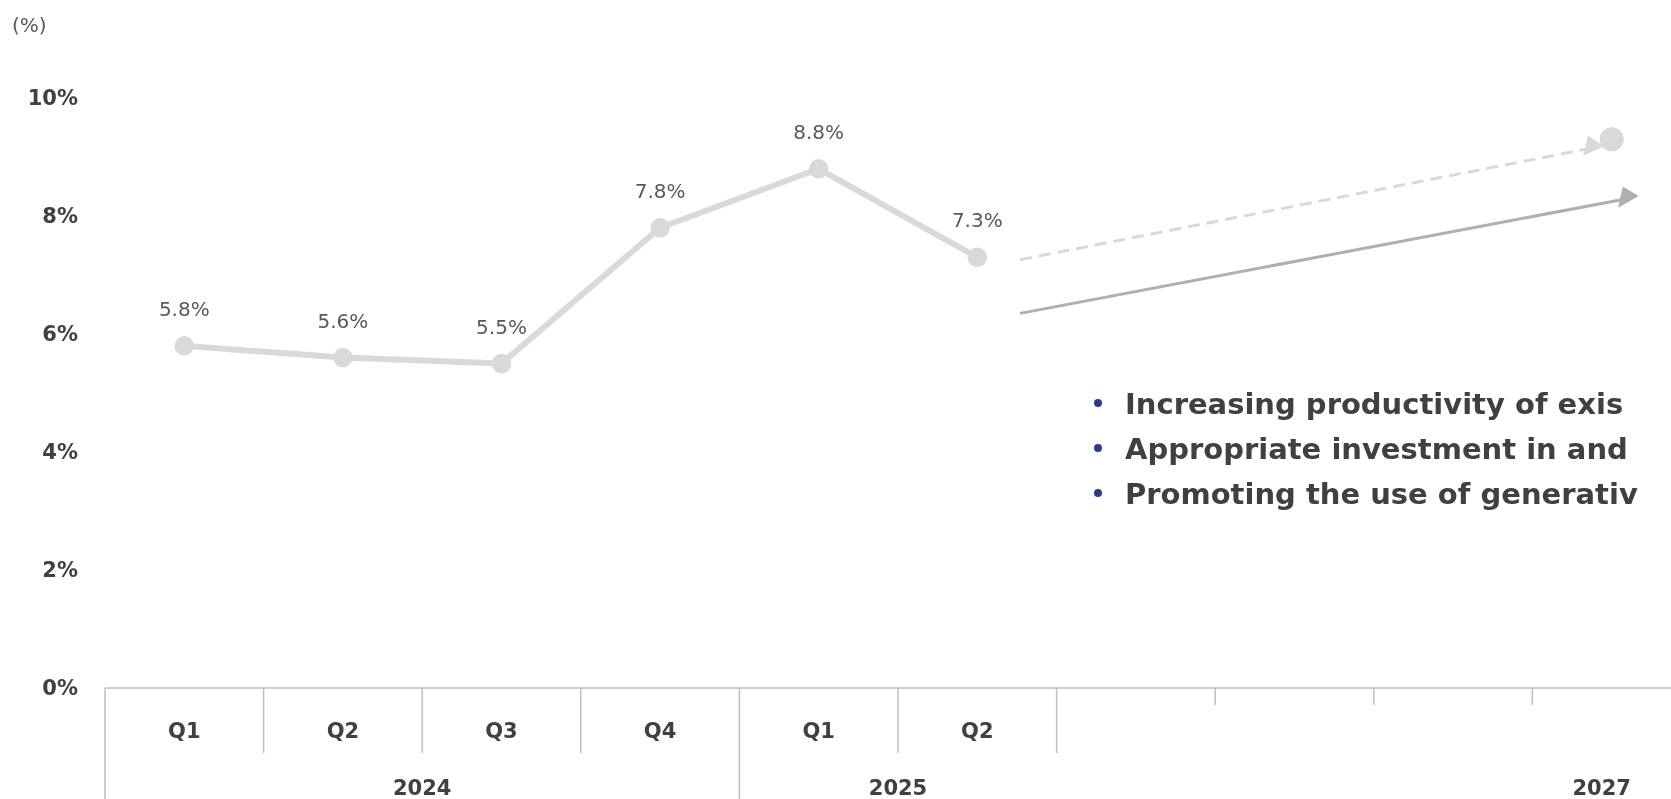 The width and height of the screenshot is (1671, 799). Describe the element at coordinates (1601, 787) in the screenshot. I see `text: 2027` at that location.